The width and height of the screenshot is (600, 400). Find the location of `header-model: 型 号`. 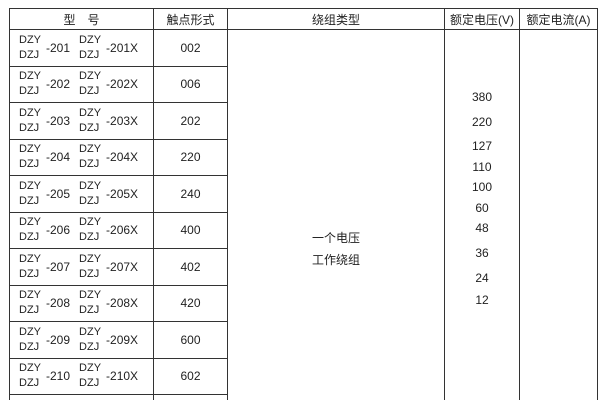

header-model: 型 号 is located at coordinates (82, 19).